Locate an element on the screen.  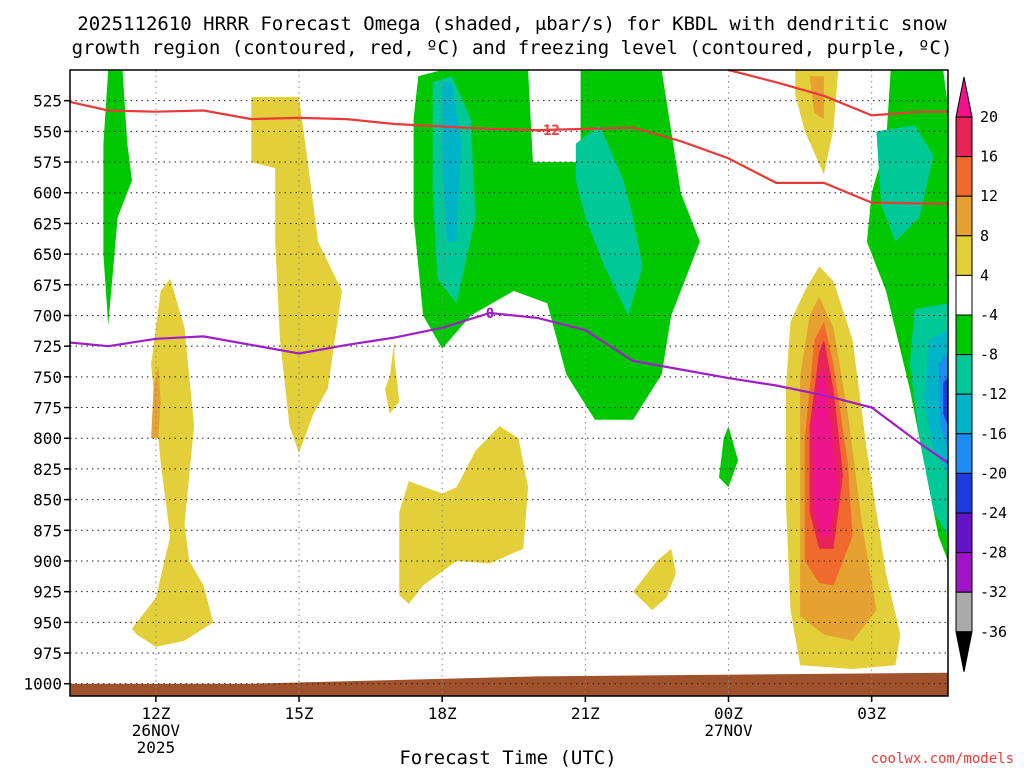
y-tick-label-850: 850 is located at coordinates (47, 500).